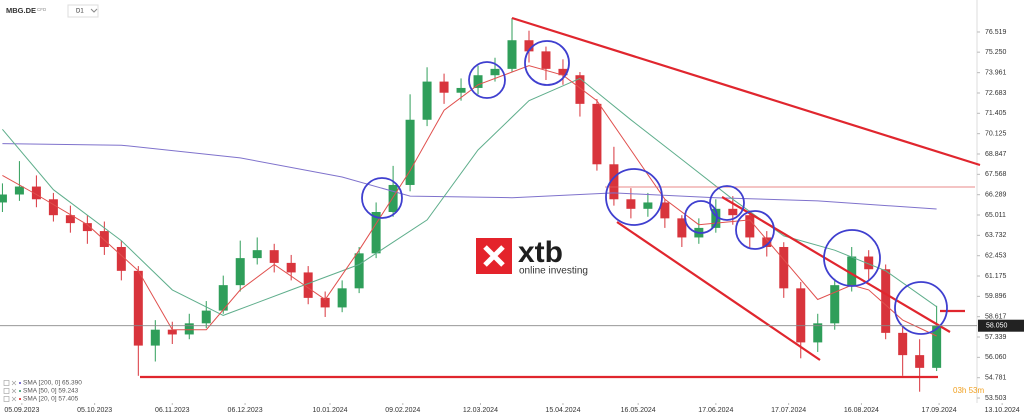 This screenshot has width=1024, height=417. I want to click on y-tick-label: 58.617, so click(996, 317).